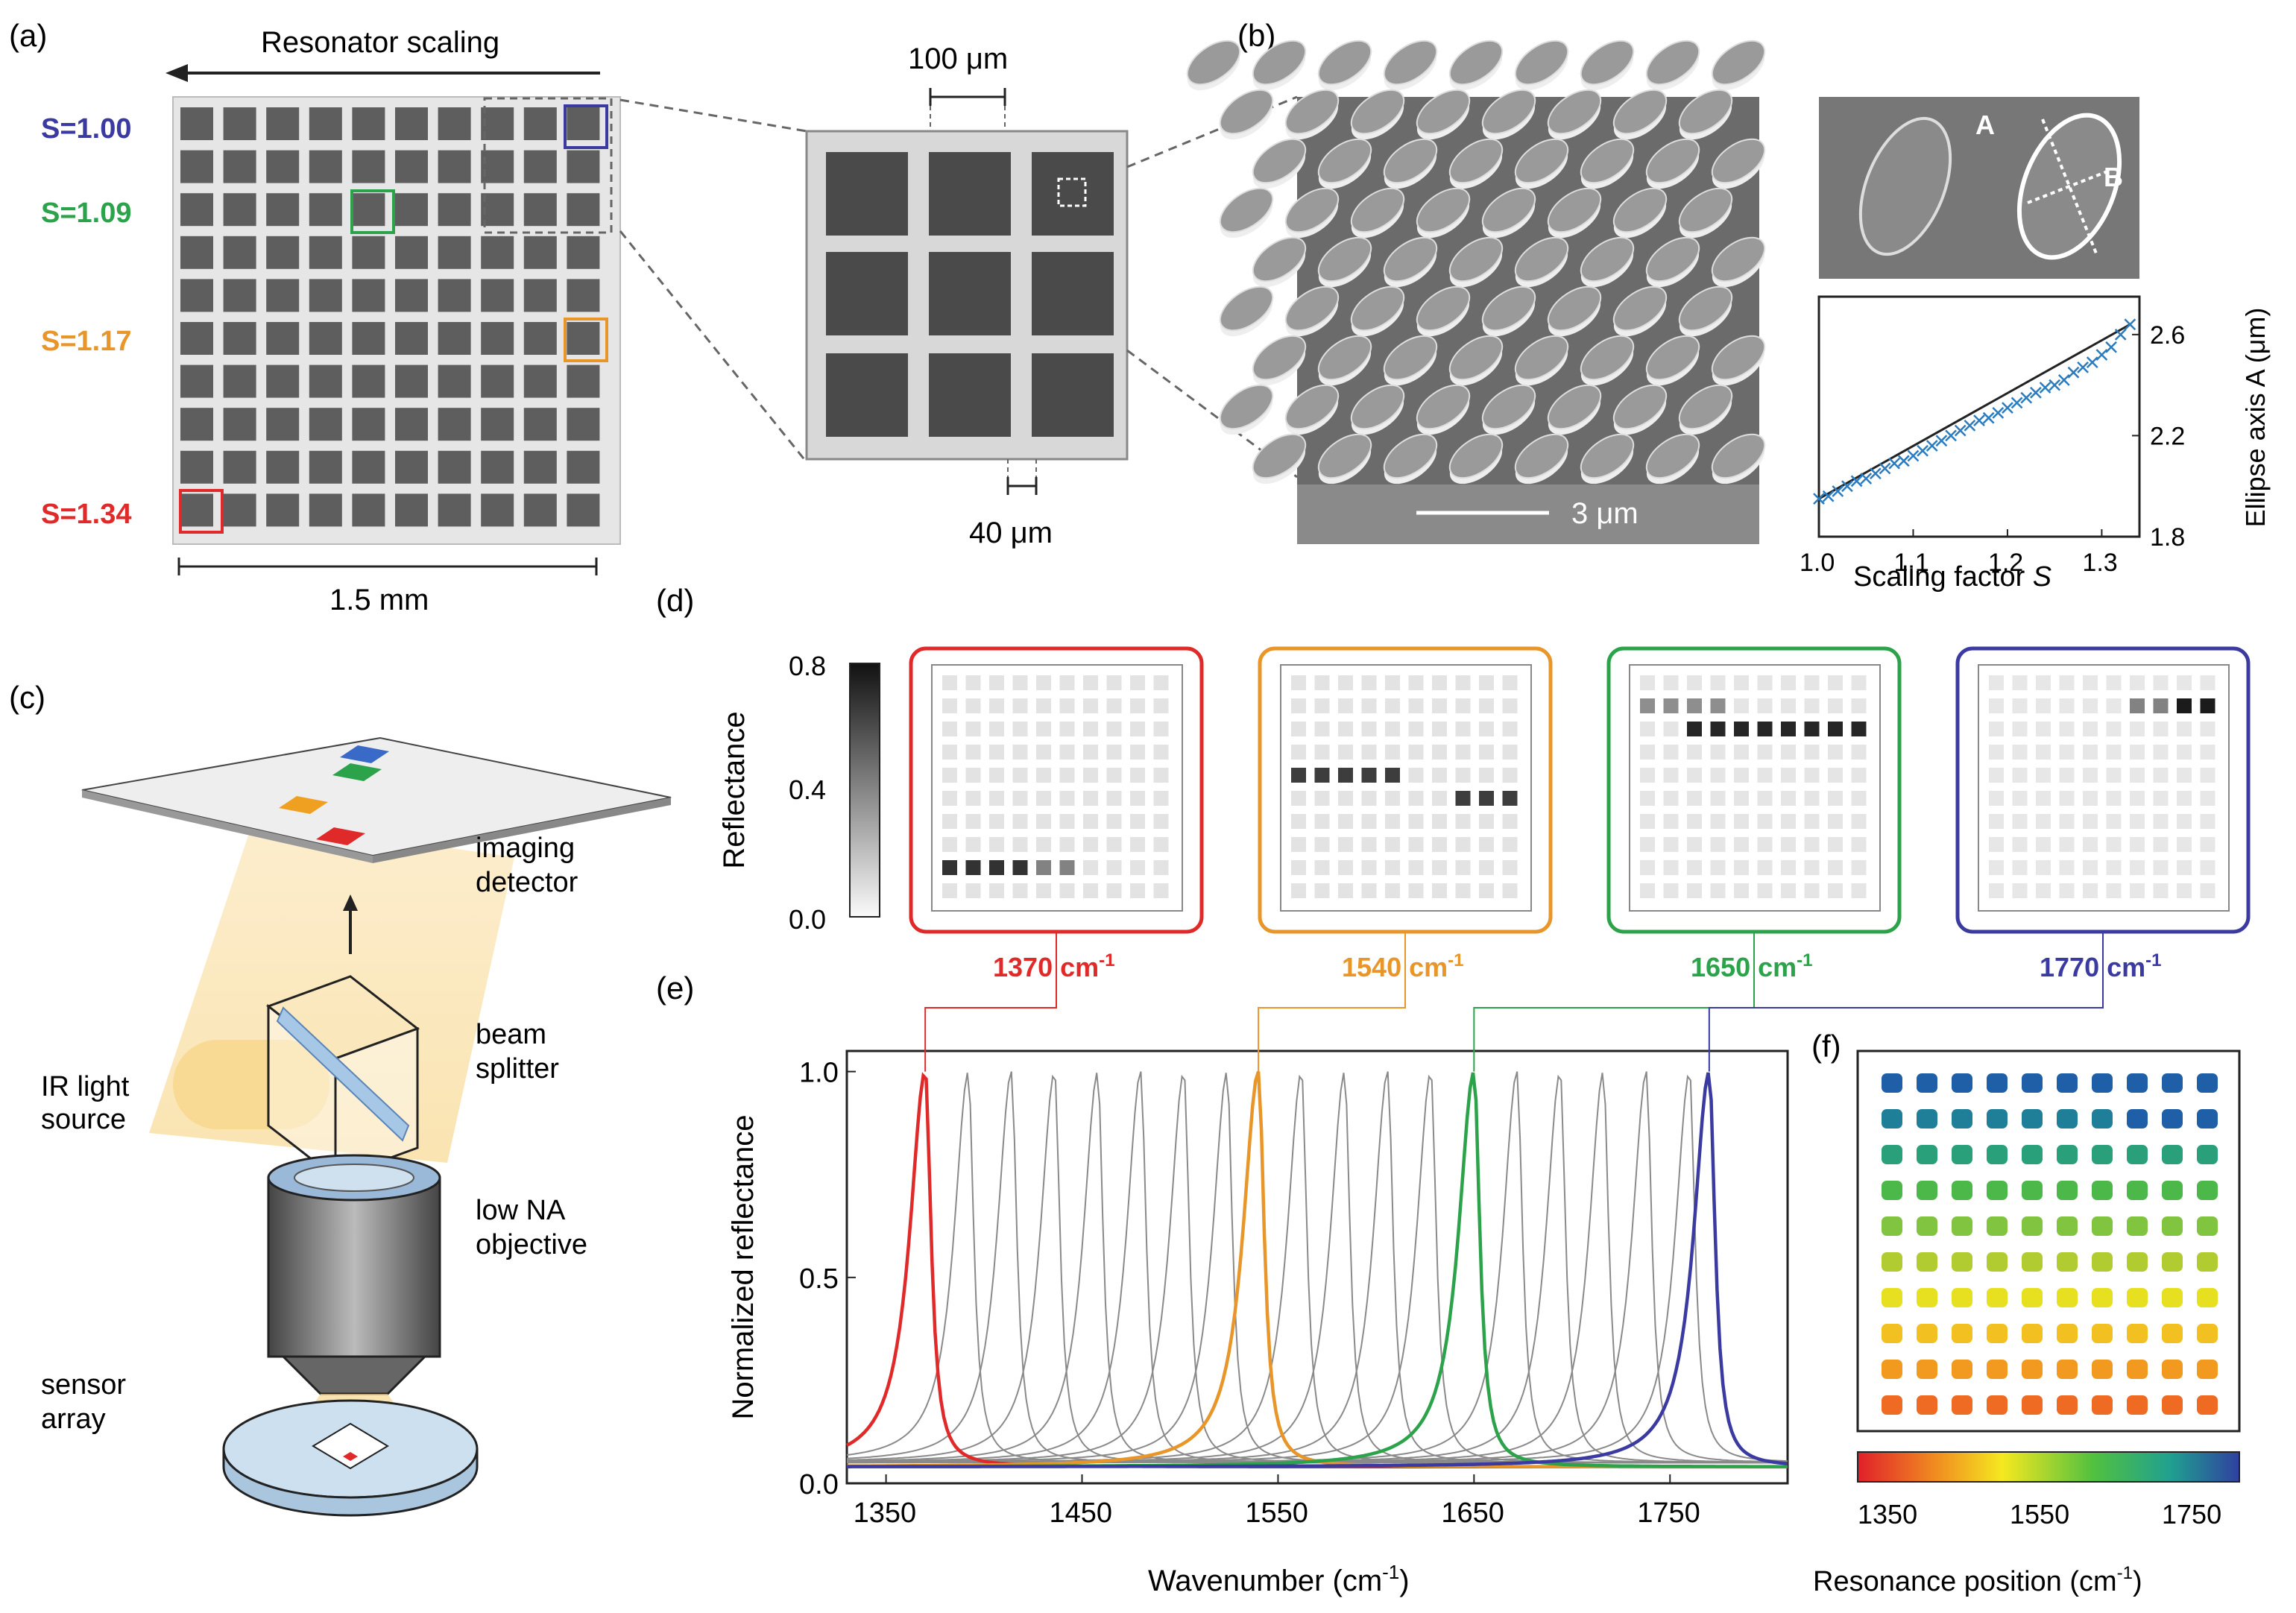 This screenshot has height=1613, width=2296. What do you see at coordinates (1053, 966) in the screenshot?
I see `map-0-label: 1370 cm-1` at bounding box center [1053, 966].